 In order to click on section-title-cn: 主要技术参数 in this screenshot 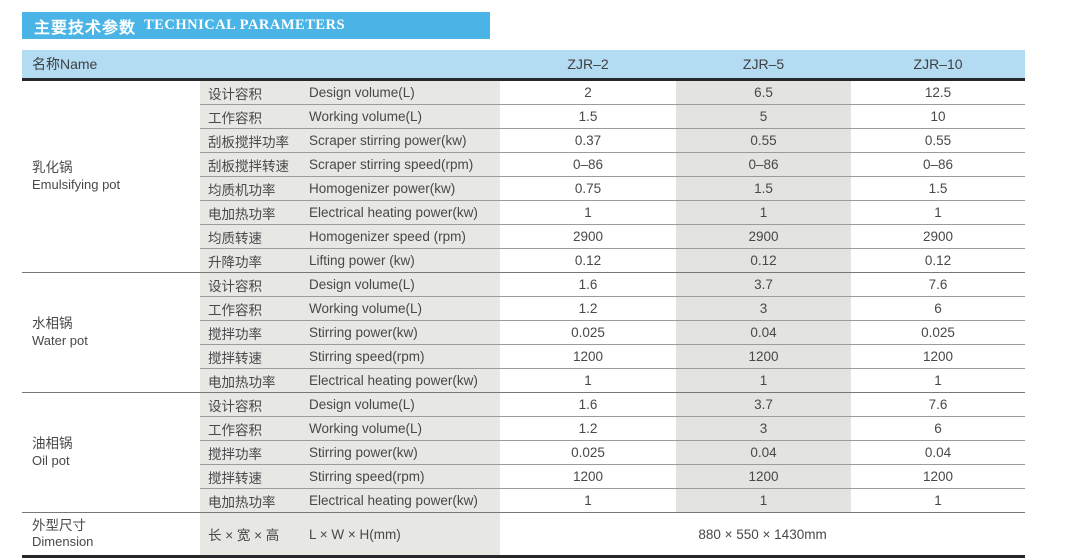, I will do `click(85, 28)`.